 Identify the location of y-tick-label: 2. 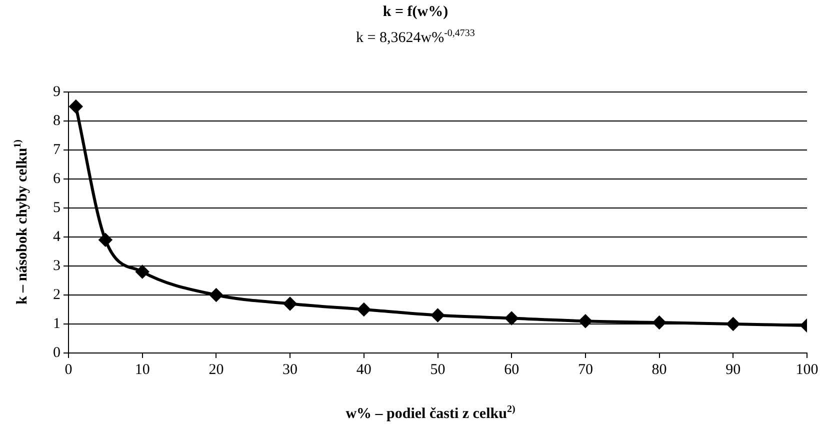
(56, 294).